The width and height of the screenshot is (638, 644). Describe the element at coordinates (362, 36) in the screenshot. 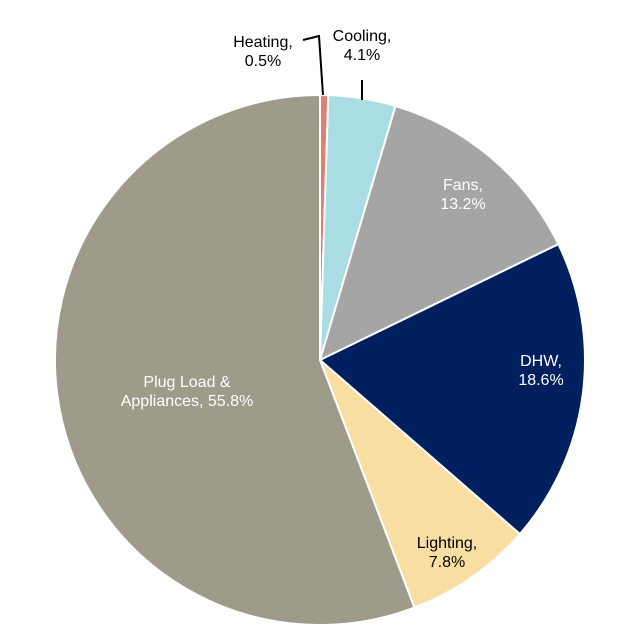

I see `data-label-line: Cooling,` at that location.